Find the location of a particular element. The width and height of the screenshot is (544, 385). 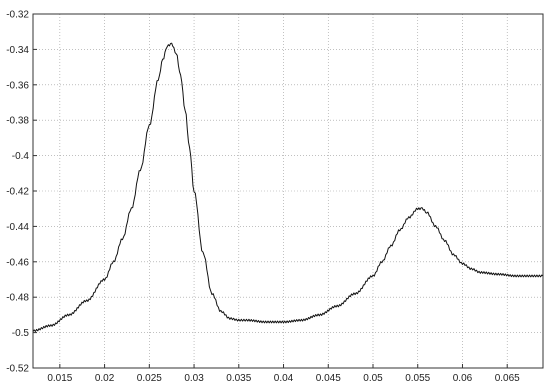

y-tick-label: -0.48 is located at coordinates (17, 298).